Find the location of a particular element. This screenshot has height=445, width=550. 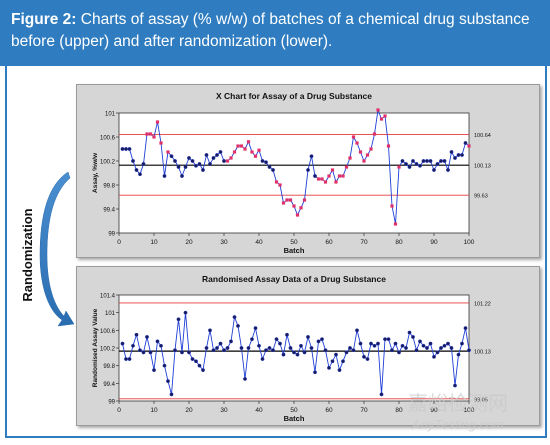

x-tick-label: 20 is located at coordinates (189, 410).